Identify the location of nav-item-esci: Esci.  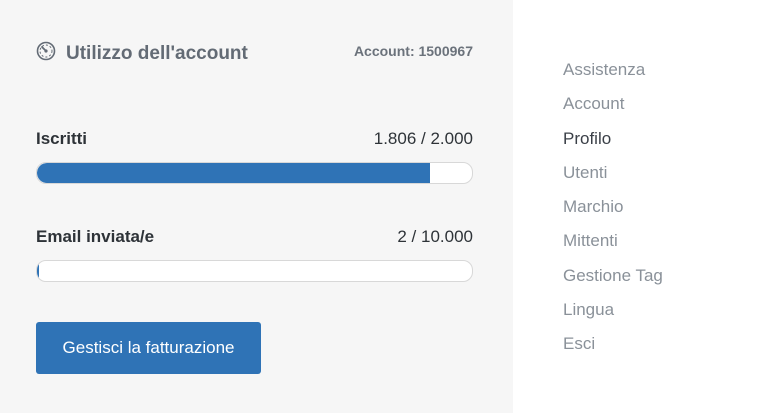
(579, 344).